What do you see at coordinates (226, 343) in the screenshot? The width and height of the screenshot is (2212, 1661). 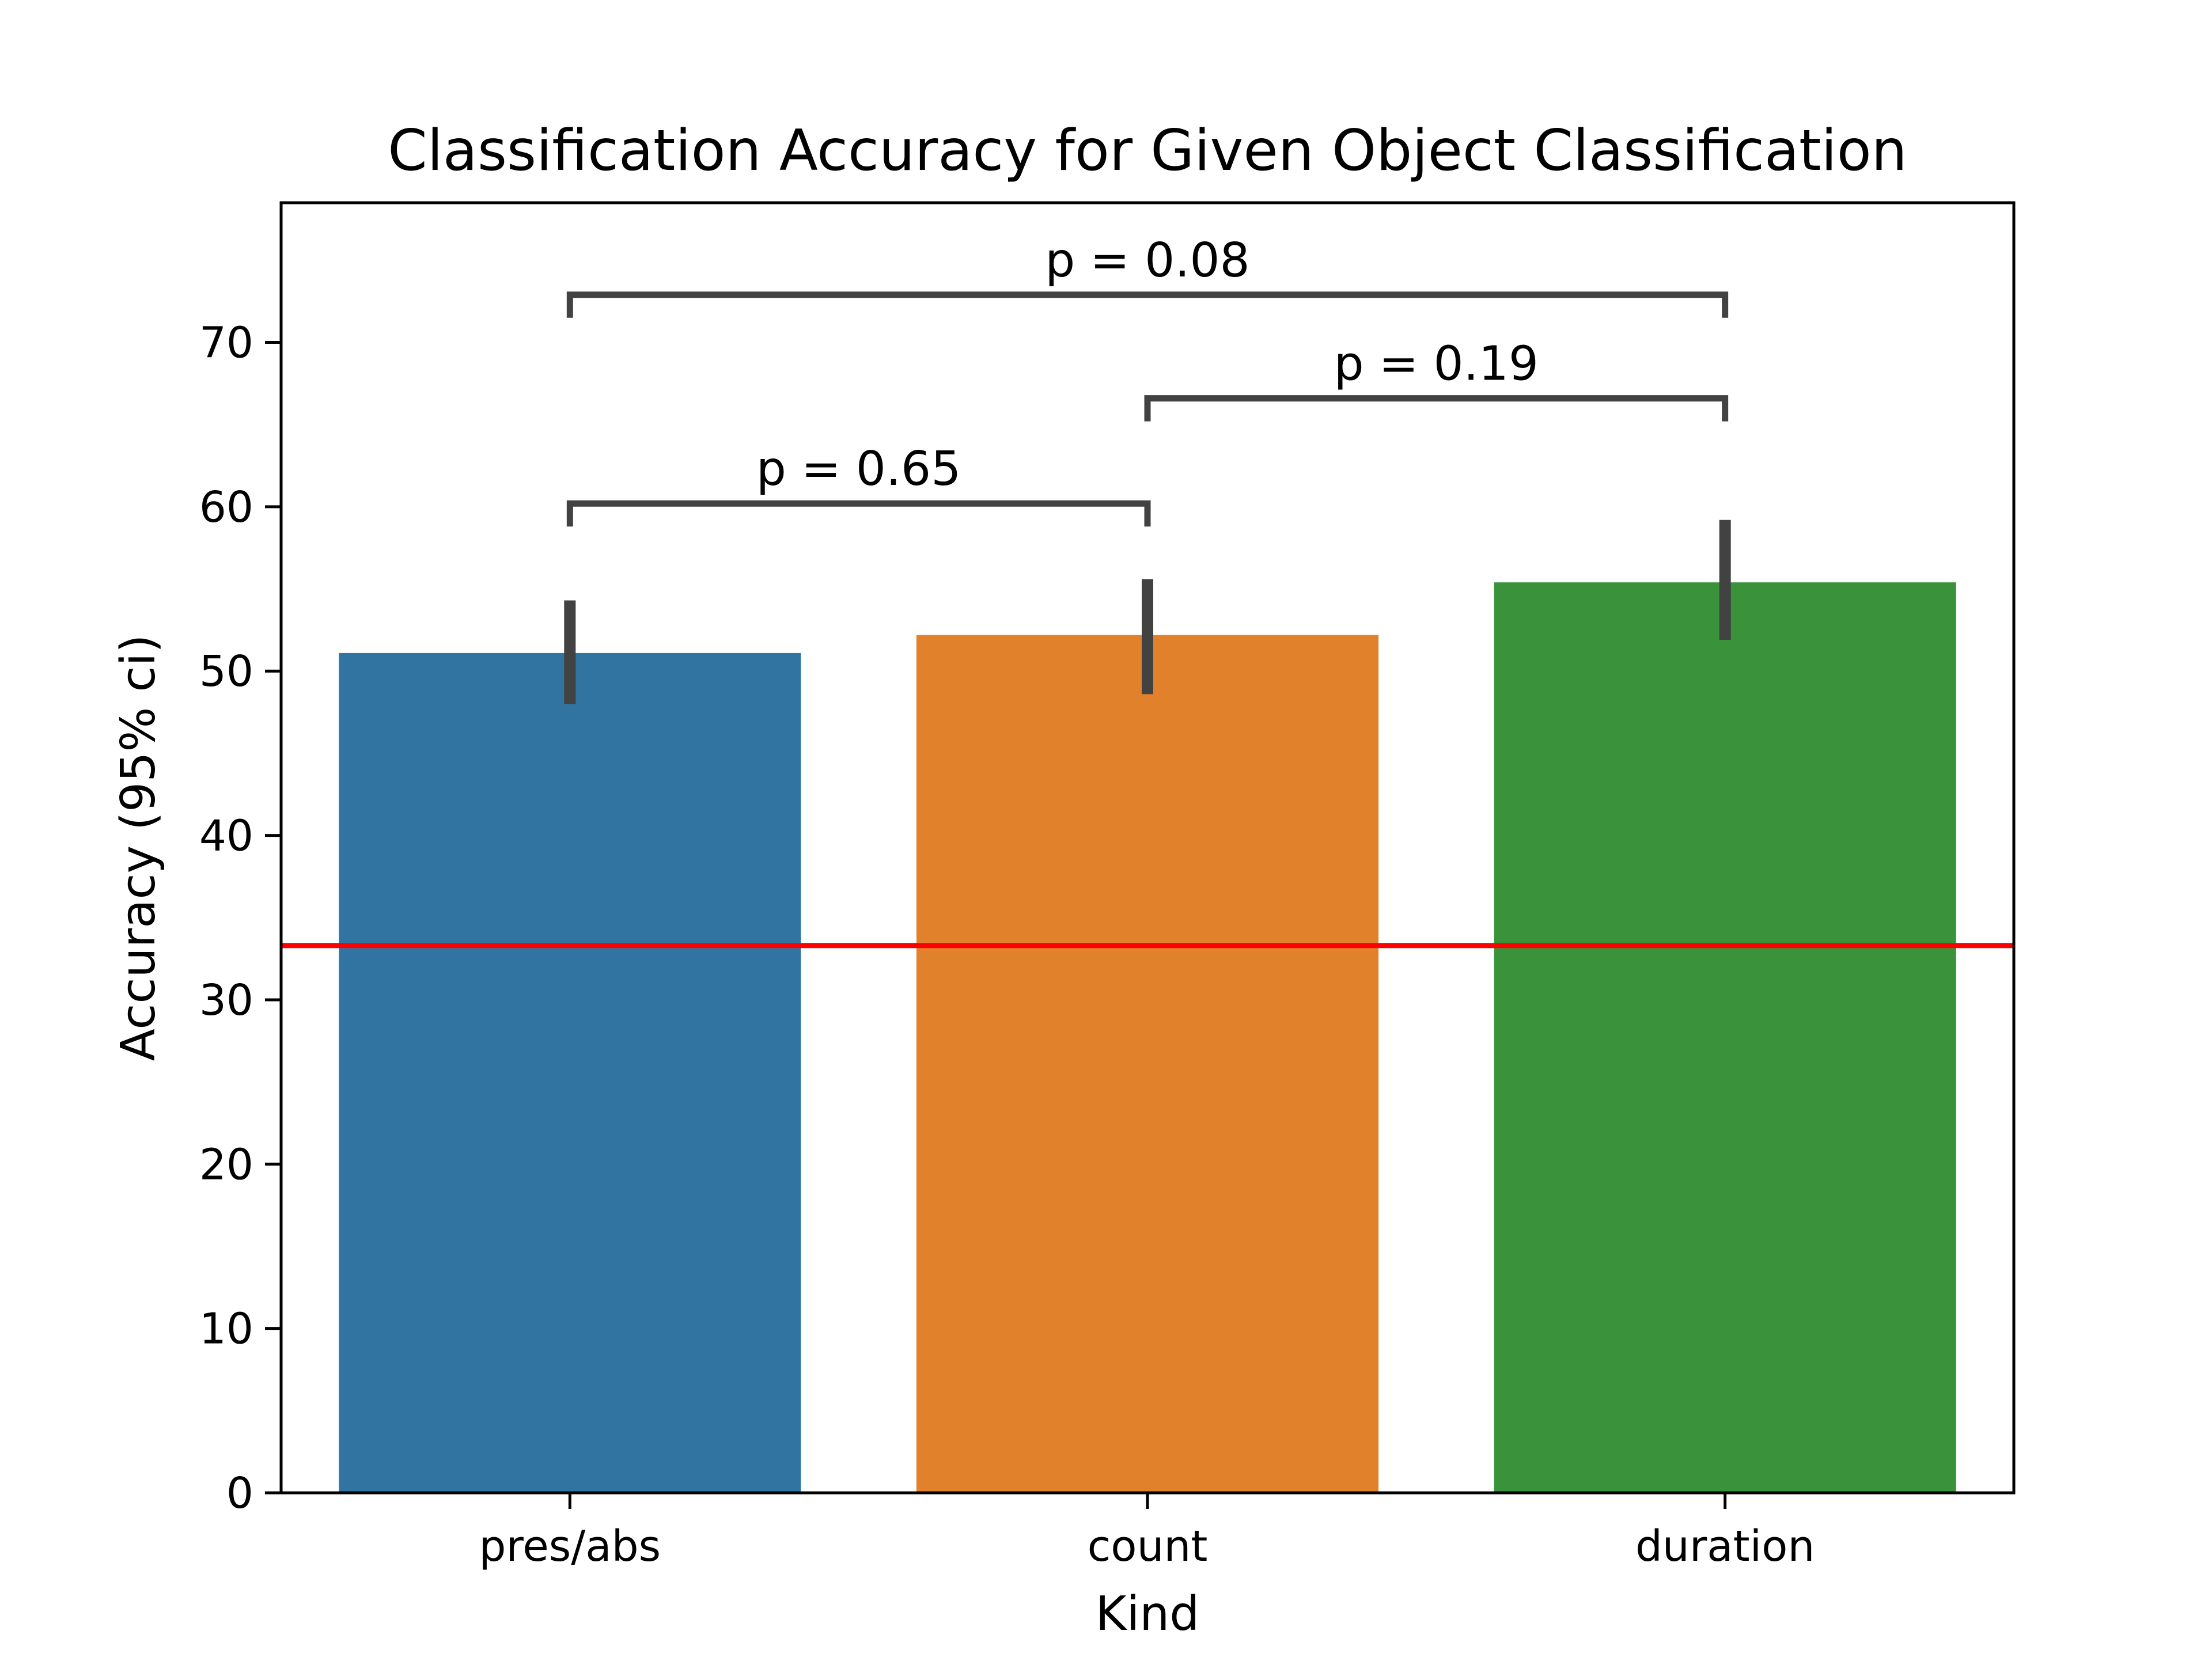 I see `y-tick-label-7: 70` at bounding box center [226, 343].